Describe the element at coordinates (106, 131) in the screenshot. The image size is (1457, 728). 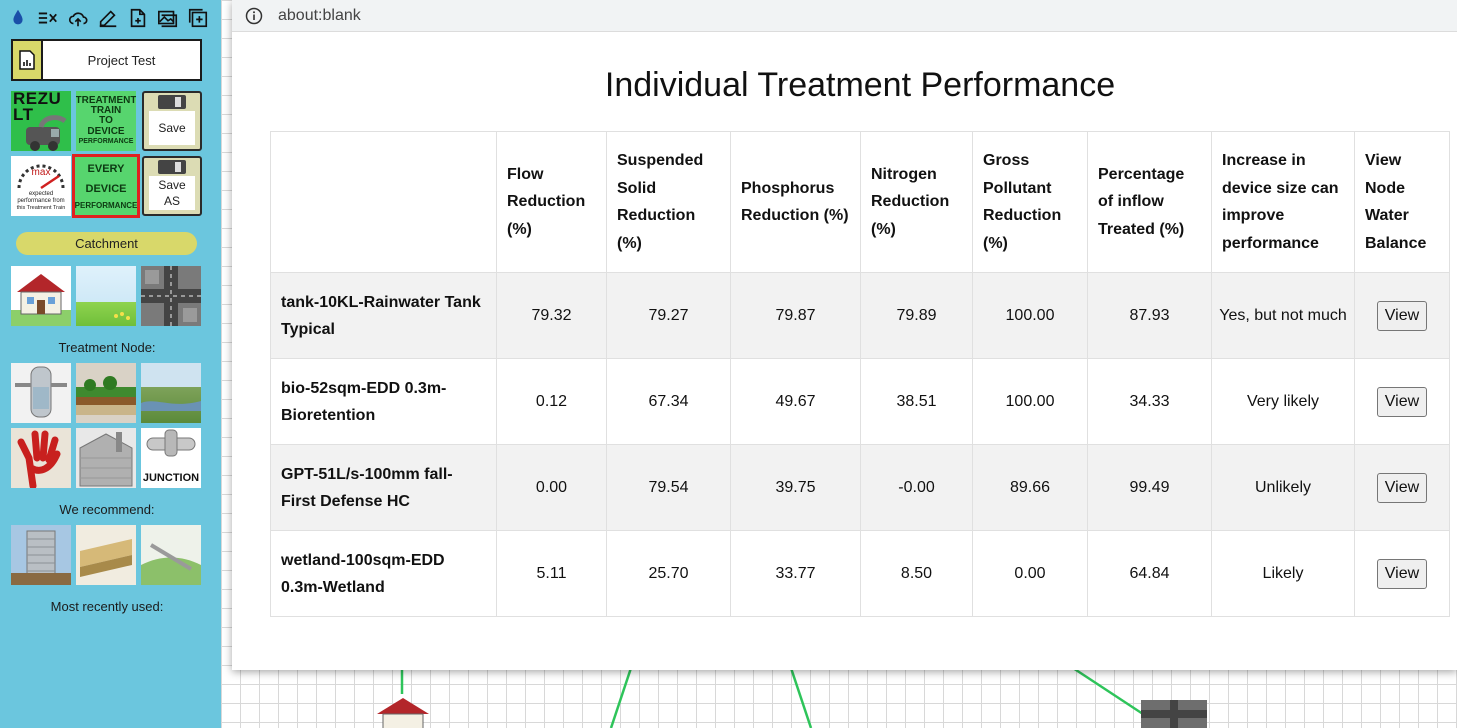
I see `train-perf-line-4: DEVICE` at that location.